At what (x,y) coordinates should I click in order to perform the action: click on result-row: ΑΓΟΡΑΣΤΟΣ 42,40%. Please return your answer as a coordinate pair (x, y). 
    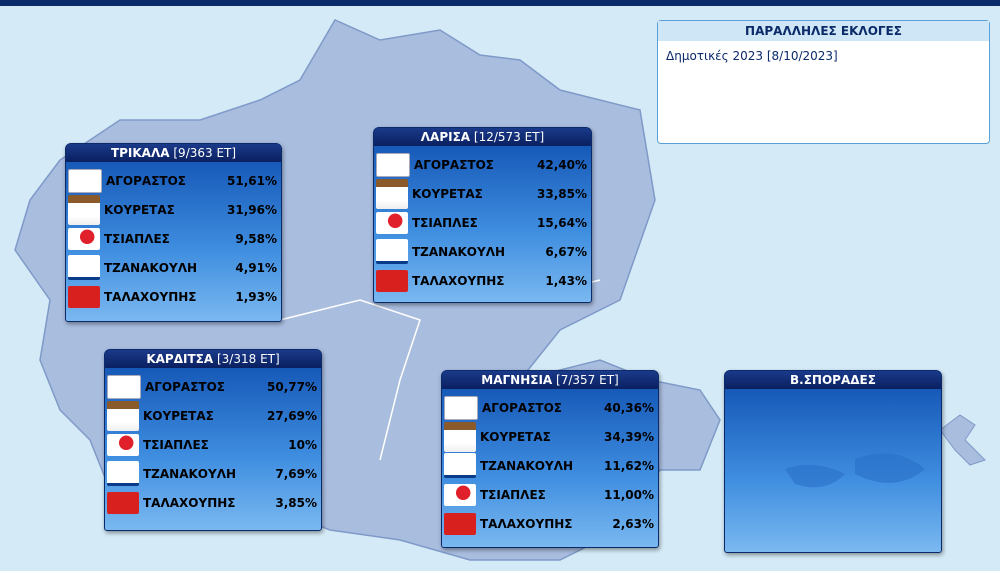
    Looking at the image, I should click on (482, 164).